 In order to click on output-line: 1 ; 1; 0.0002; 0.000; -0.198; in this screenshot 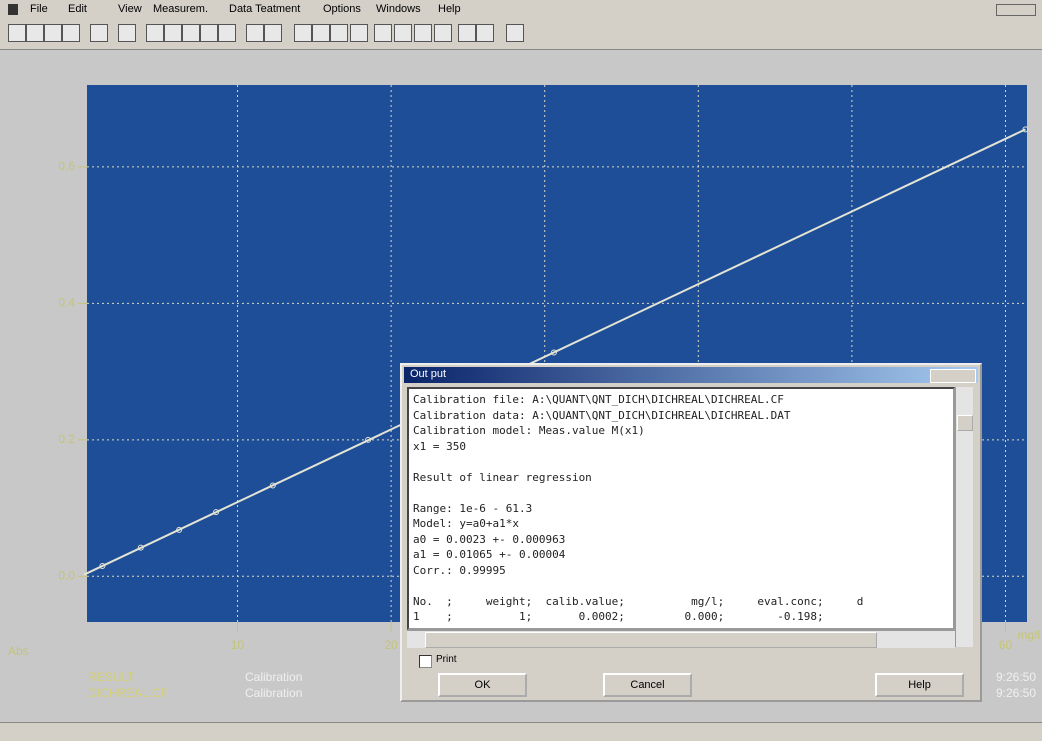, I will do `click(618, 616)`.